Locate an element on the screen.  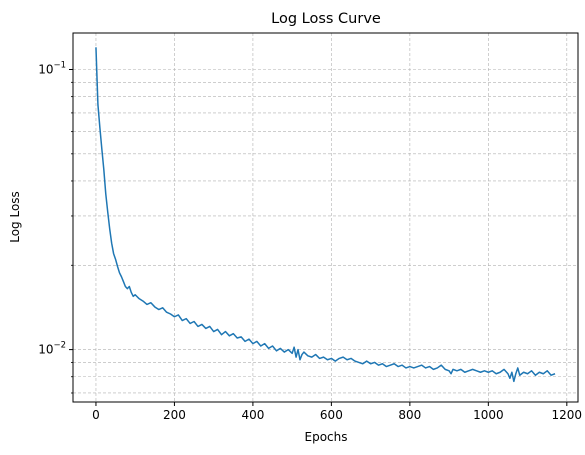
x-axis-label: Epochs is located at coordinates (326, 437).